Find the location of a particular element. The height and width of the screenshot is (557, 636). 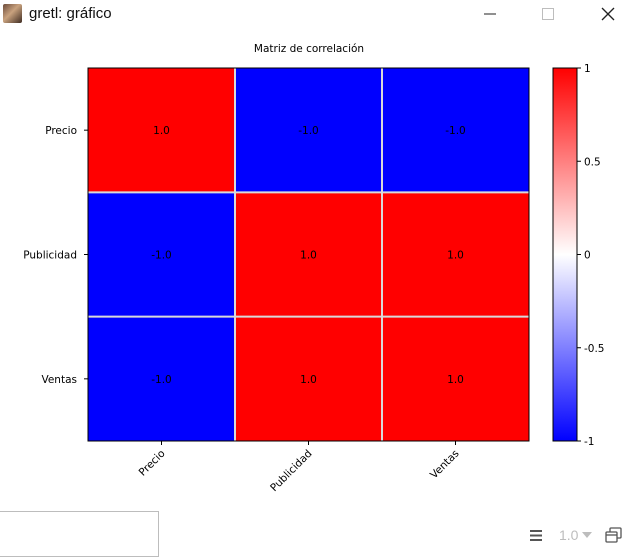

close-icon is located at coordinates (608, 14).